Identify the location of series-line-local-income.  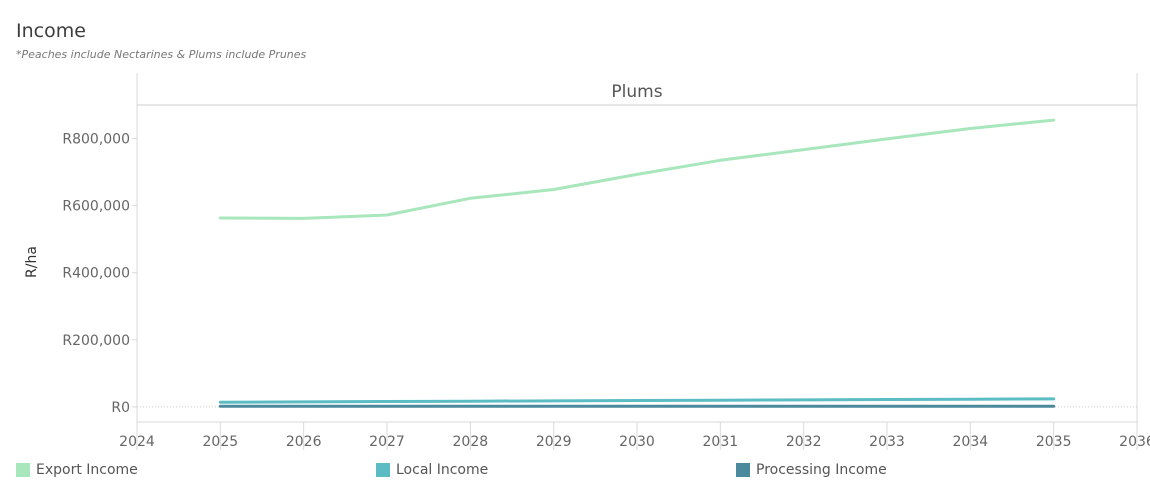
(637, 400).